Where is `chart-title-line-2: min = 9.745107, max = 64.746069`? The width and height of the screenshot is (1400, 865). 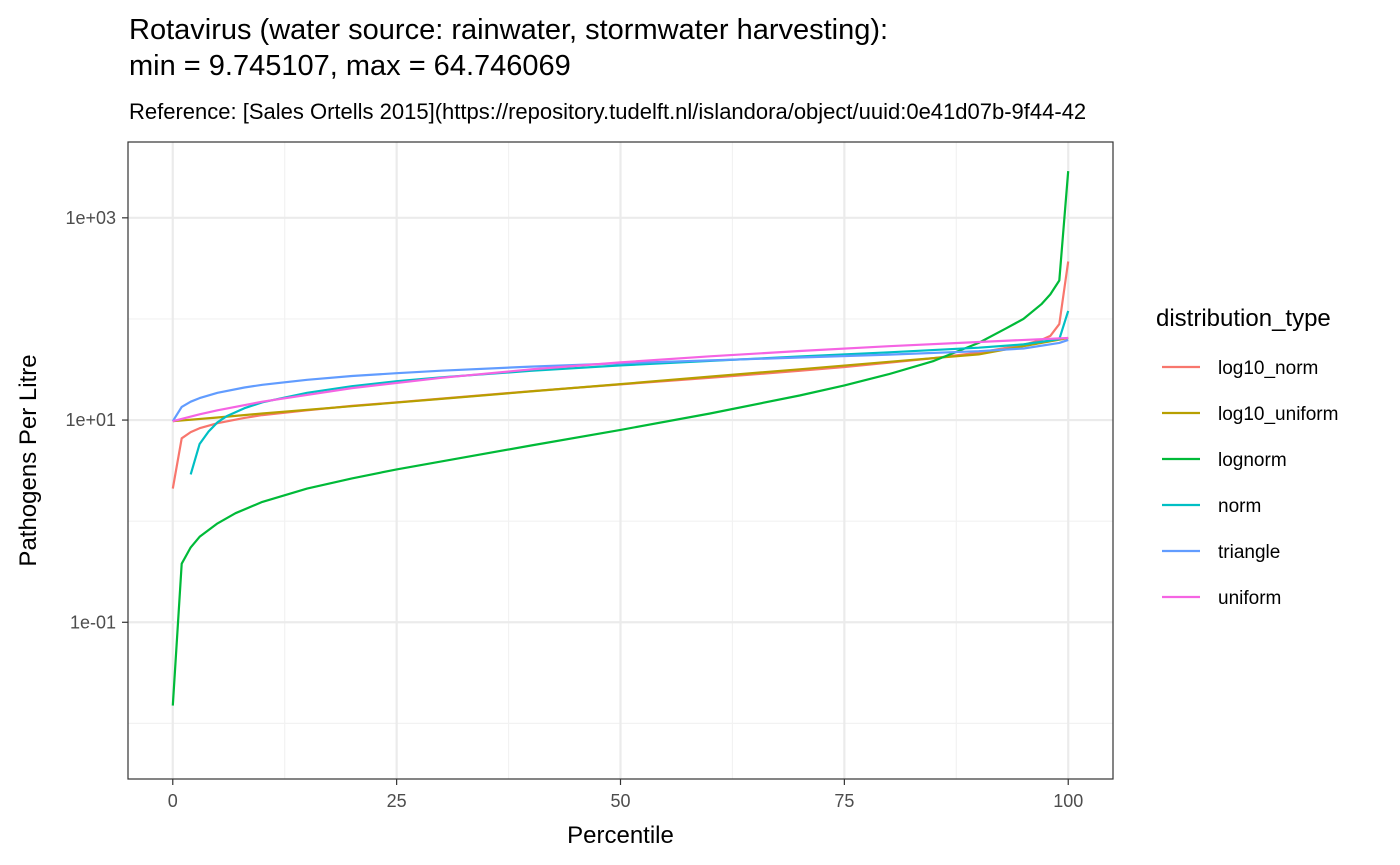 chart-title-line-2: min = 9.745107, max = 64.746069 is located at coordinates (350, 66).